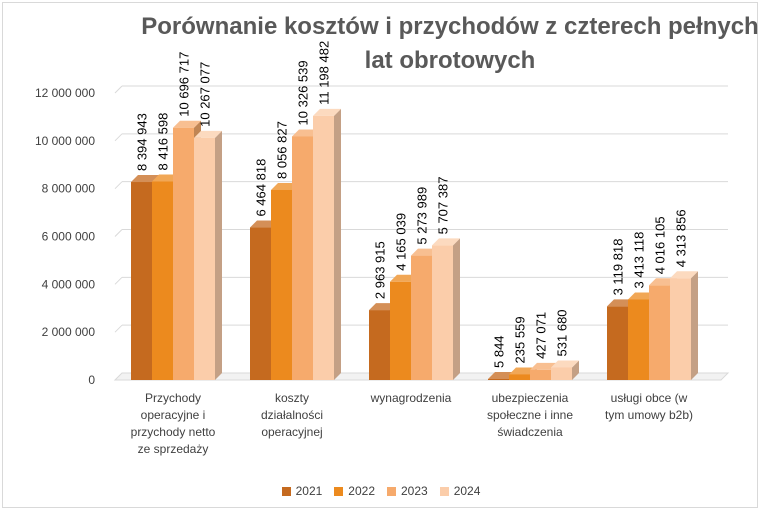 The height and width of the screenshot is (512, 762). I want to click on category-label-line: operacyjnej, so click(292, 432).